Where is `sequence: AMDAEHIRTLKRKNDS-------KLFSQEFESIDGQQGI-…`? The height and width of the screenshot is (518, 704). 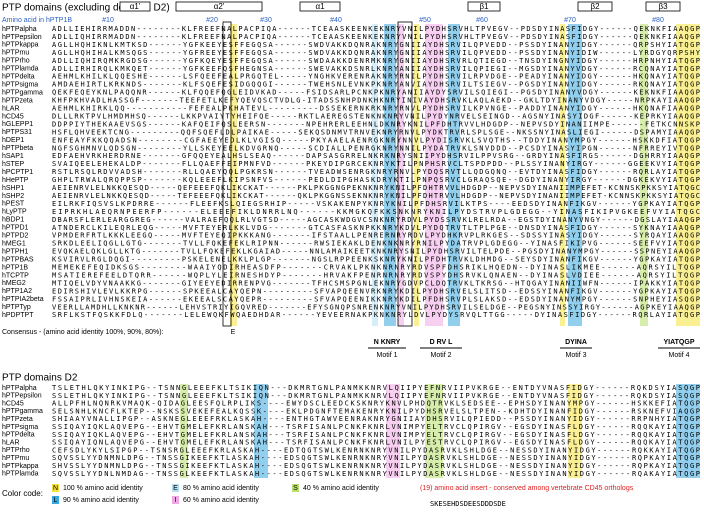 sequence: AMDAEHIRTLKRKNDS-------KLFSQEFESIDGQQGI-… is located at coordinates (376, 85).